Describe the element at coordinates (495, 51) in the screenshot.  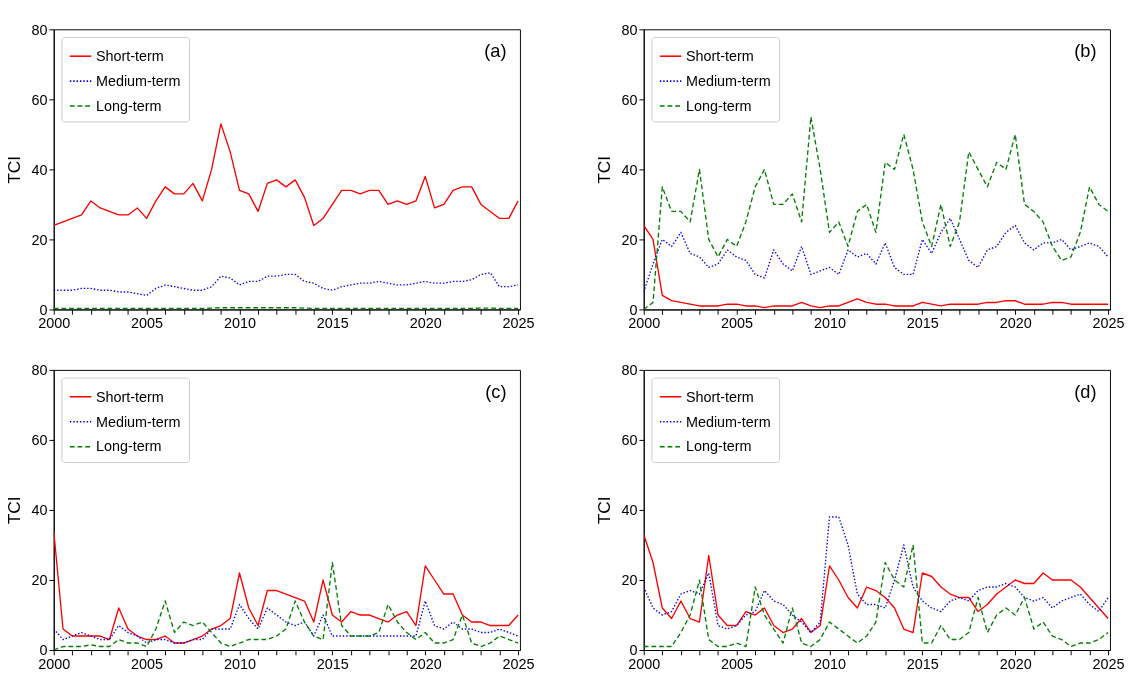
I see `annotation: (a)` at that location.